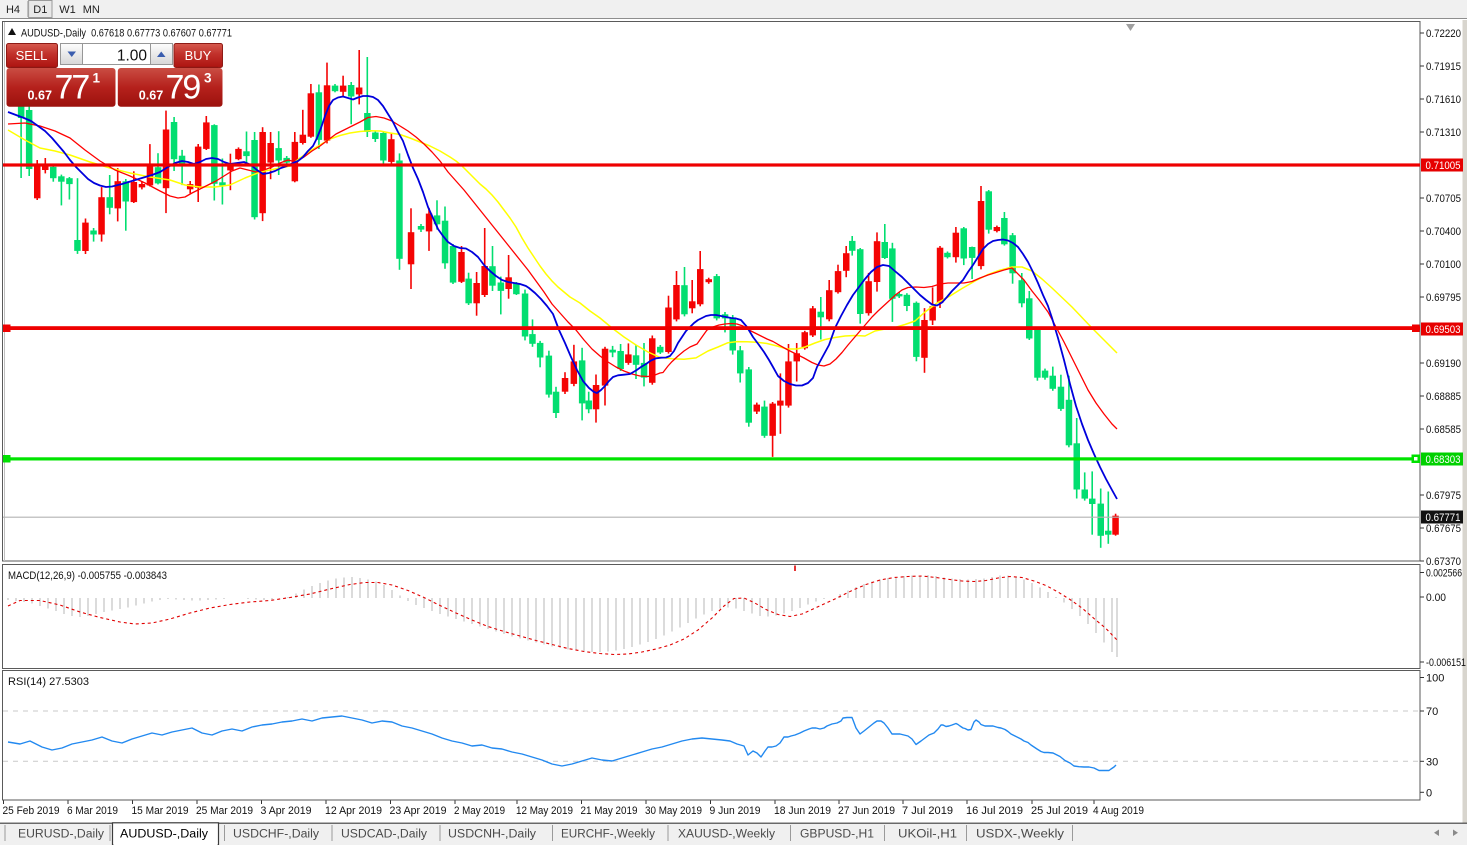  What do you see at coordinates (72, 88) in the screenshot?
I see `svg-text: 77` at bounding box center [72, 88].